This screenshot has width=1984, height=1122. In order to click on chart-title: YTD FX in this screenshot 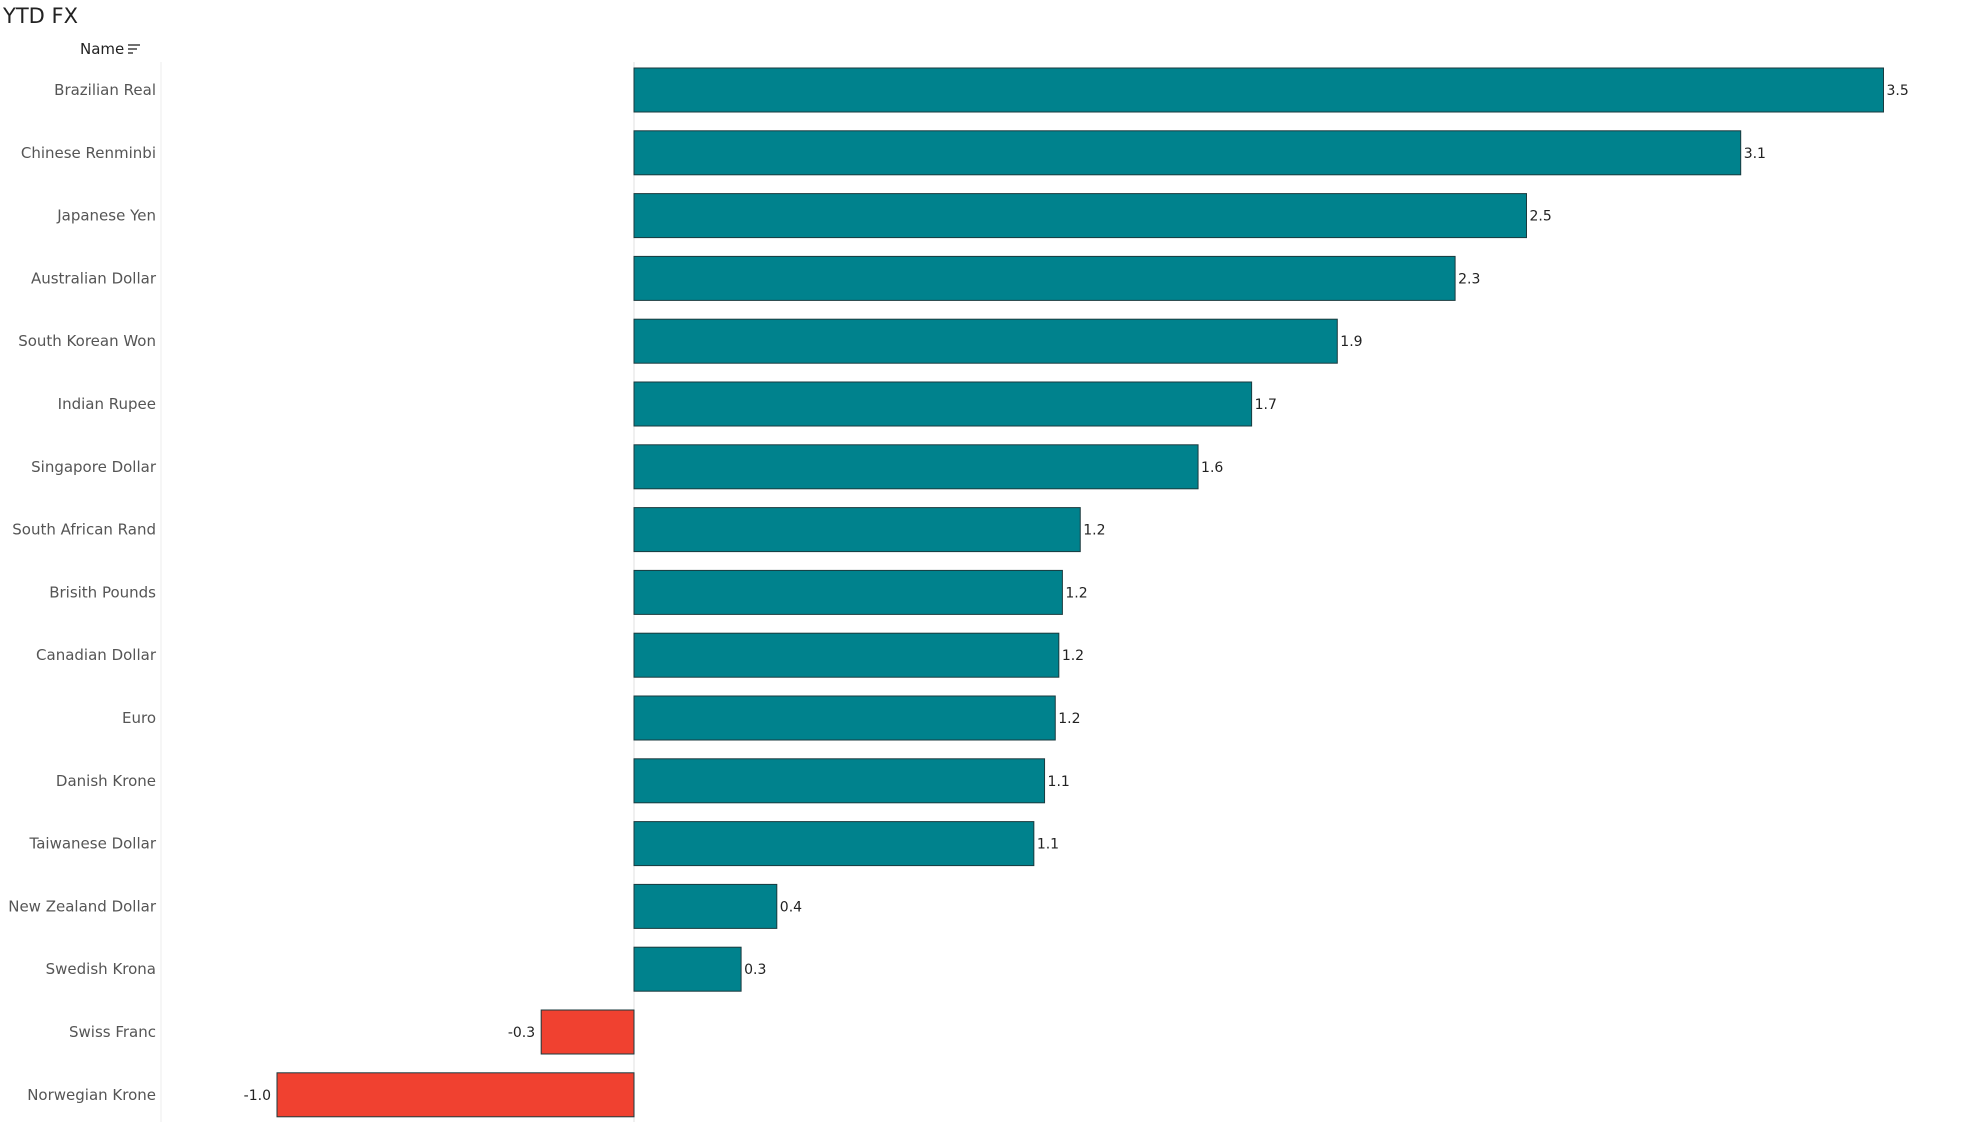, I will do `click(40, 16)`.